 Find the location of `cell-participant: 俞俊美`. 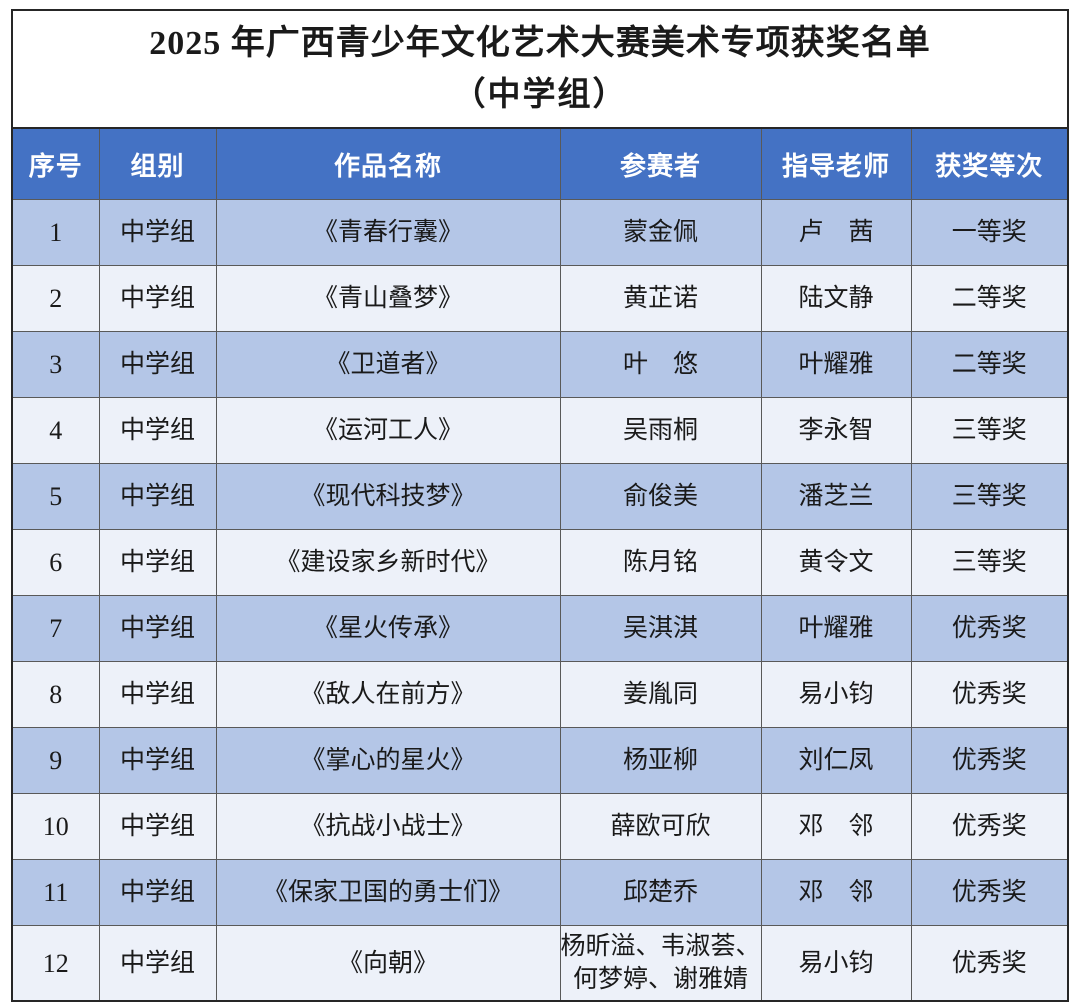

cell-participant: 俞俊美 is located at coordinates (660, 496).